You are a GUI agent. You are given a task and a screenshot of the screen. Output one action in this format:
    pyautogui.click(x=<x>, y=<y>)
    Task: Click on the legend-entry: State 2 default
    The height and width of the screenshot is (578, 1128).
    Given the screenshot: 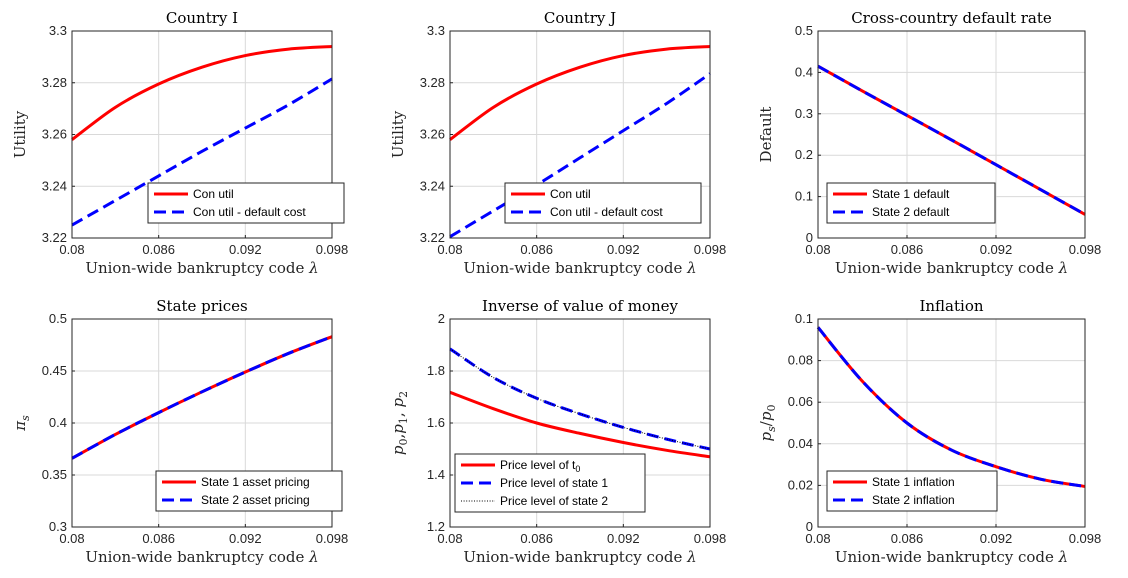 What is the action you would take?
    pyautogui.click(x=911, y=212)
    